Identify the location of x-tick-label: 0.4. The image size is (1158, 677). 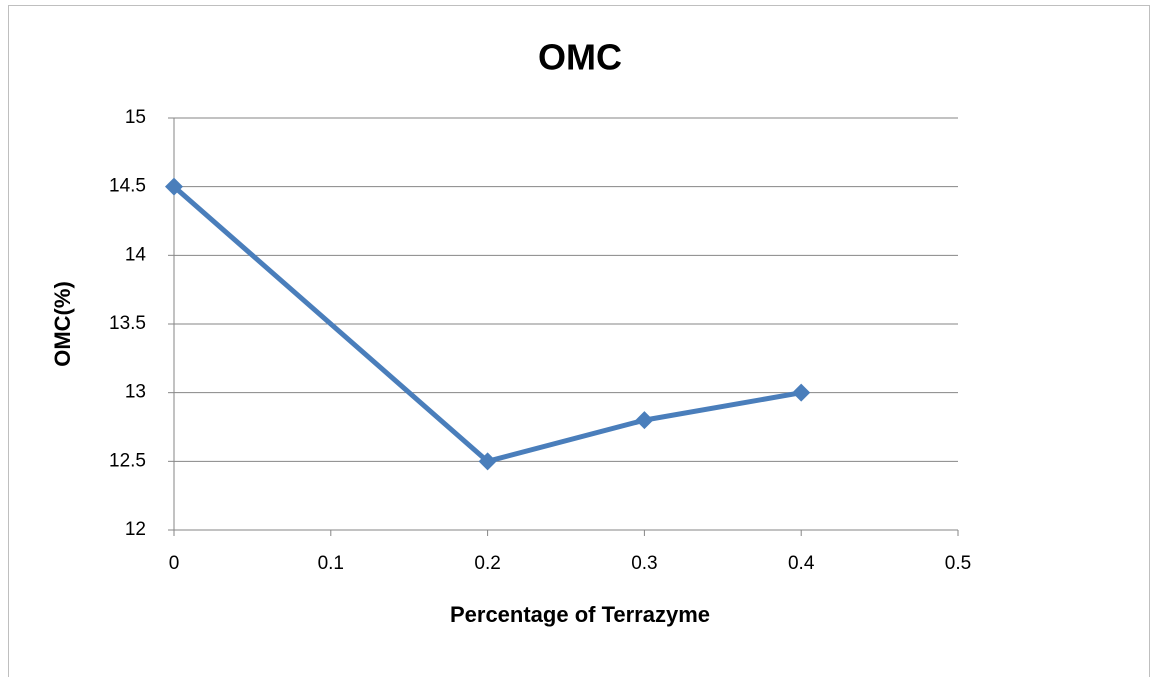
(801, 563).